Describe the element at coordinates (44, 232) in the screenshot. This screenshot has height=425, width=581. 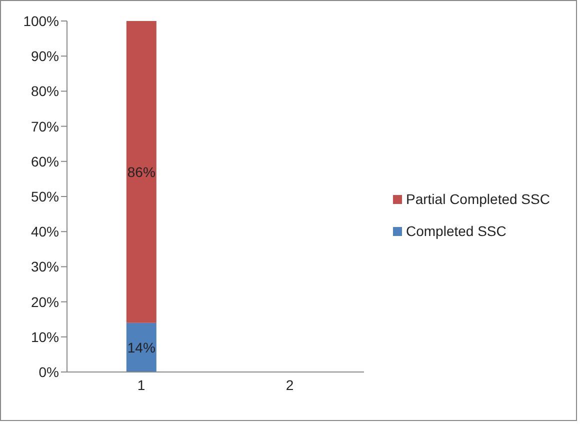
I see `y-tick-label: 40%` at that location.